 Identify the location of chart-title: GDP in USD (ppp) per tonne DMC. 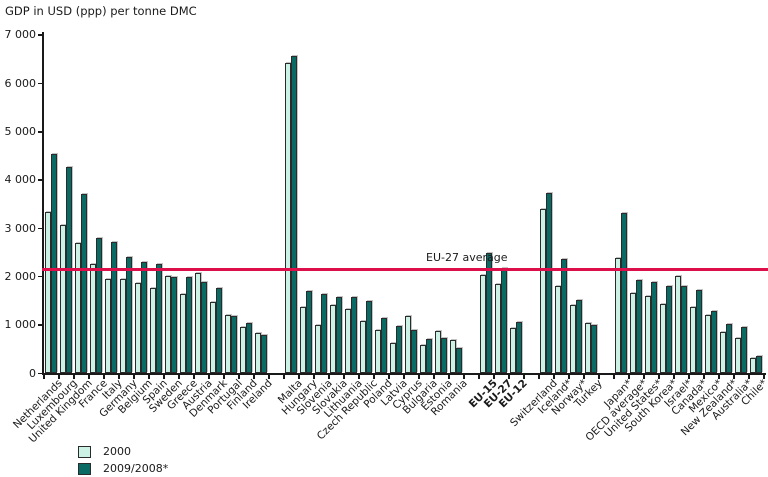
(101, 11).